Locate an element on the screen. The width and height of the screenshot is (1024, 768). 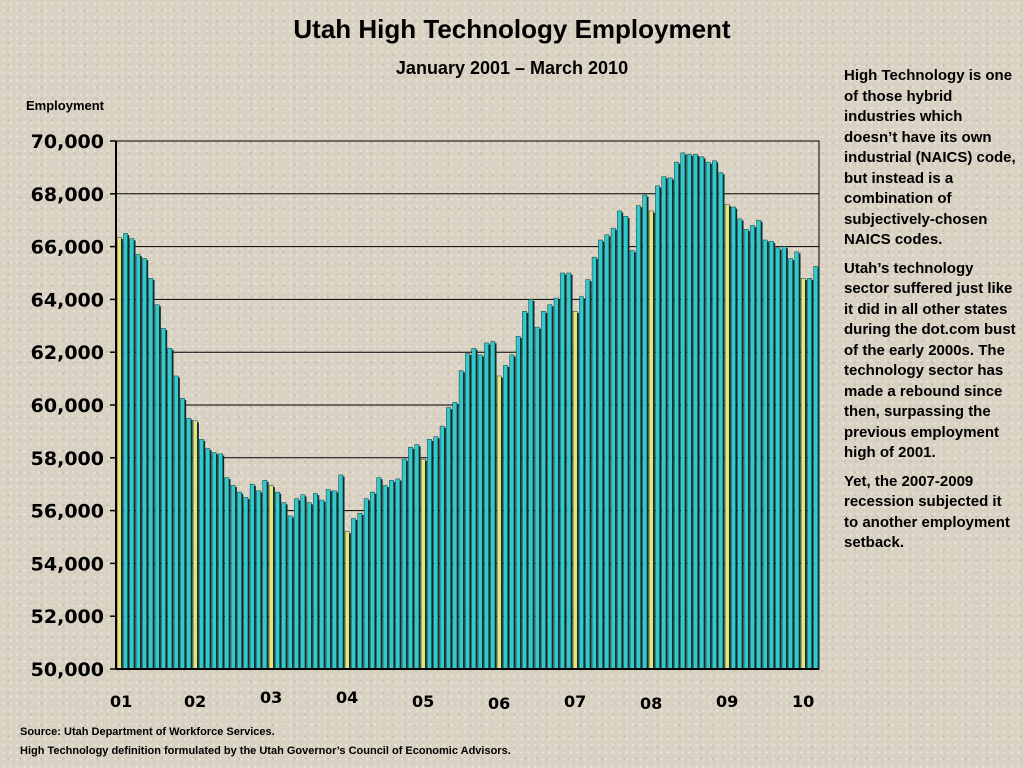
x-tick-label: 02 is located at coordinates (195, 701).